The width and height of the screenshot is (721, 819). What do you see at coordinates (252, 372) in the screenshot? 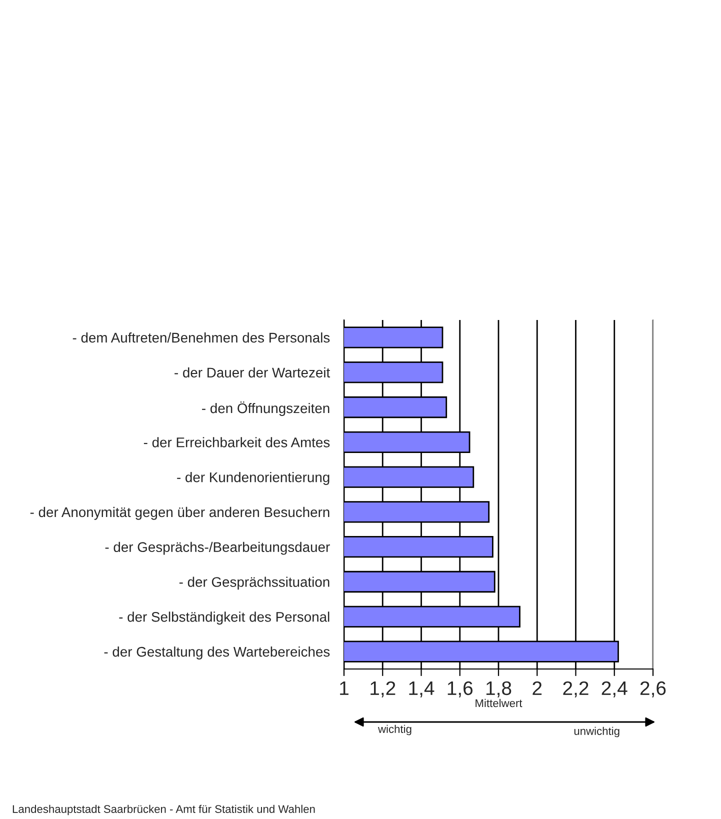
I see `y-tick-label: - der Dauer der Wartezeit` at bounding box center [252, 372].